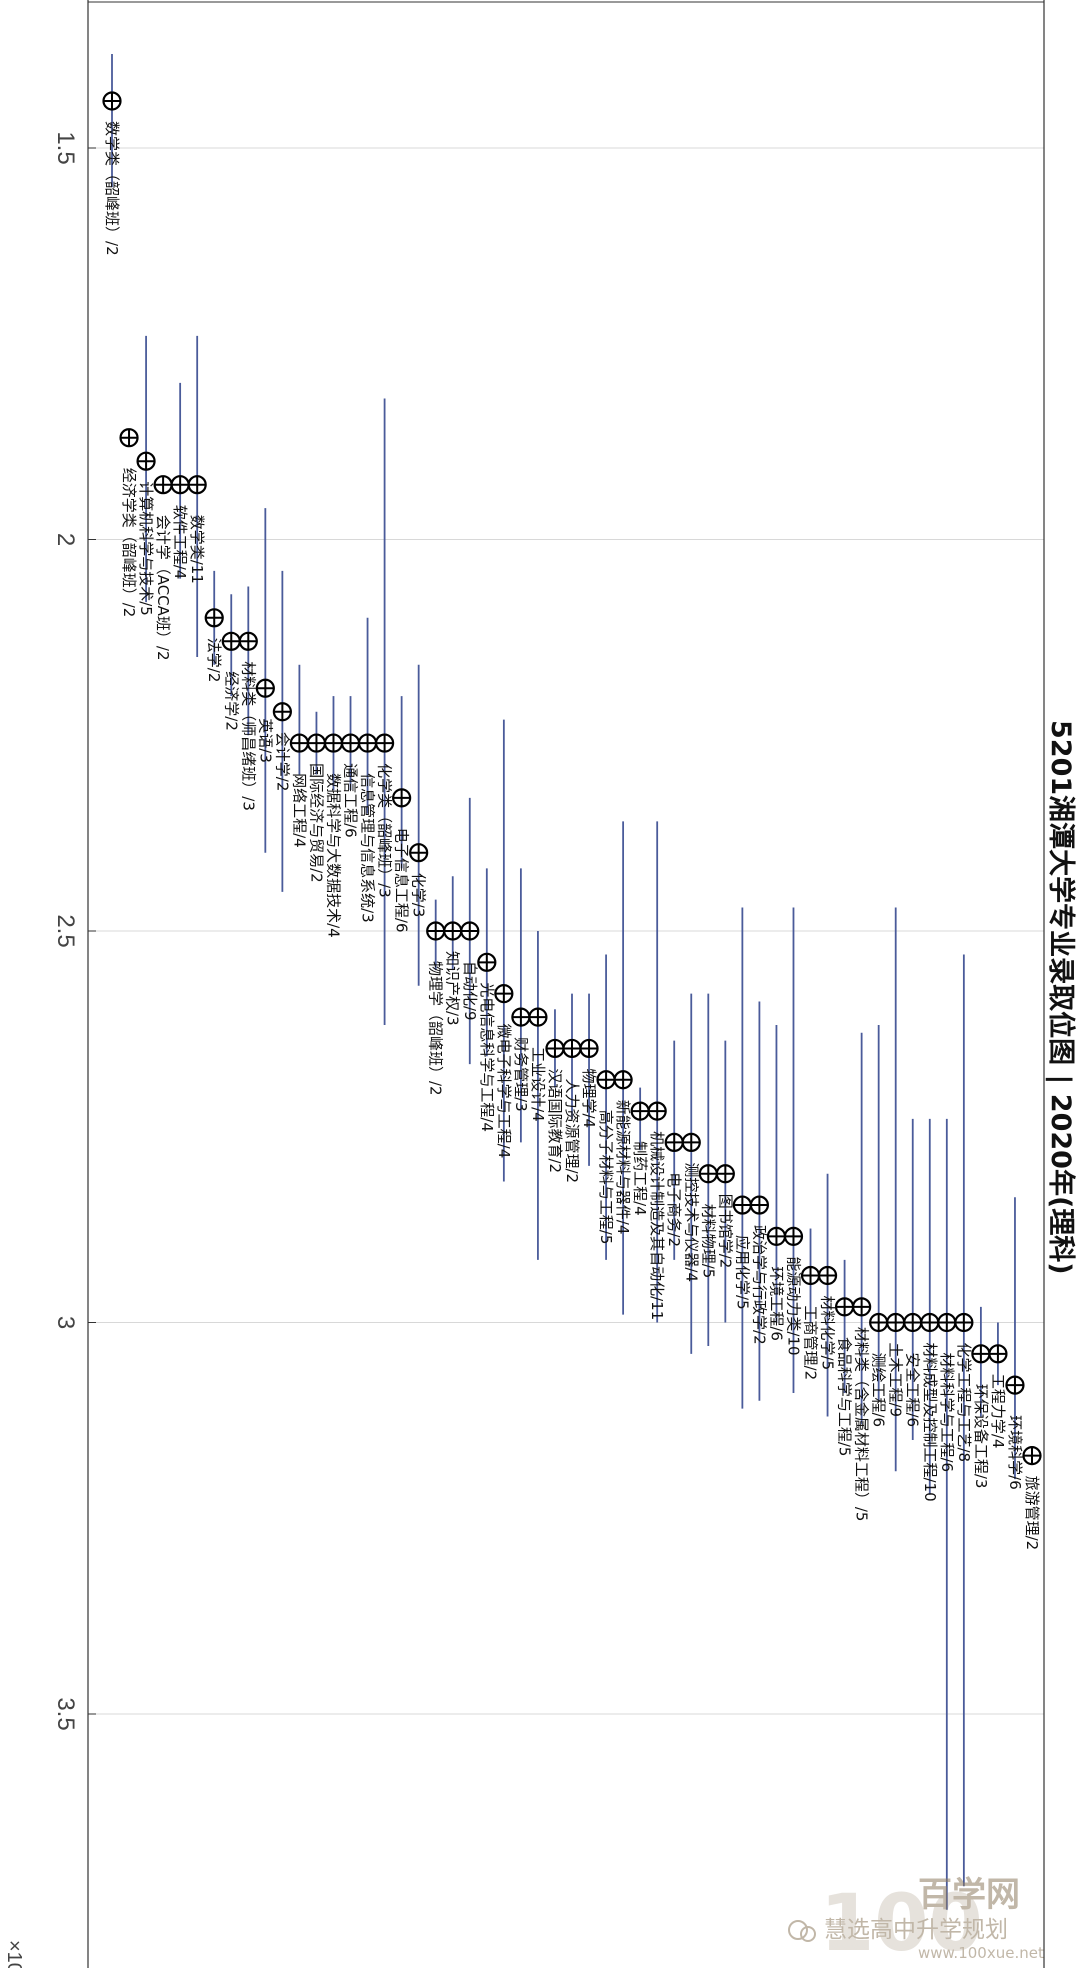  What do you see at coordinates (964, 1403) in the screenshot?
I see `major-label: 化学工程与工艺/8` at bounding box center [964, 1403].